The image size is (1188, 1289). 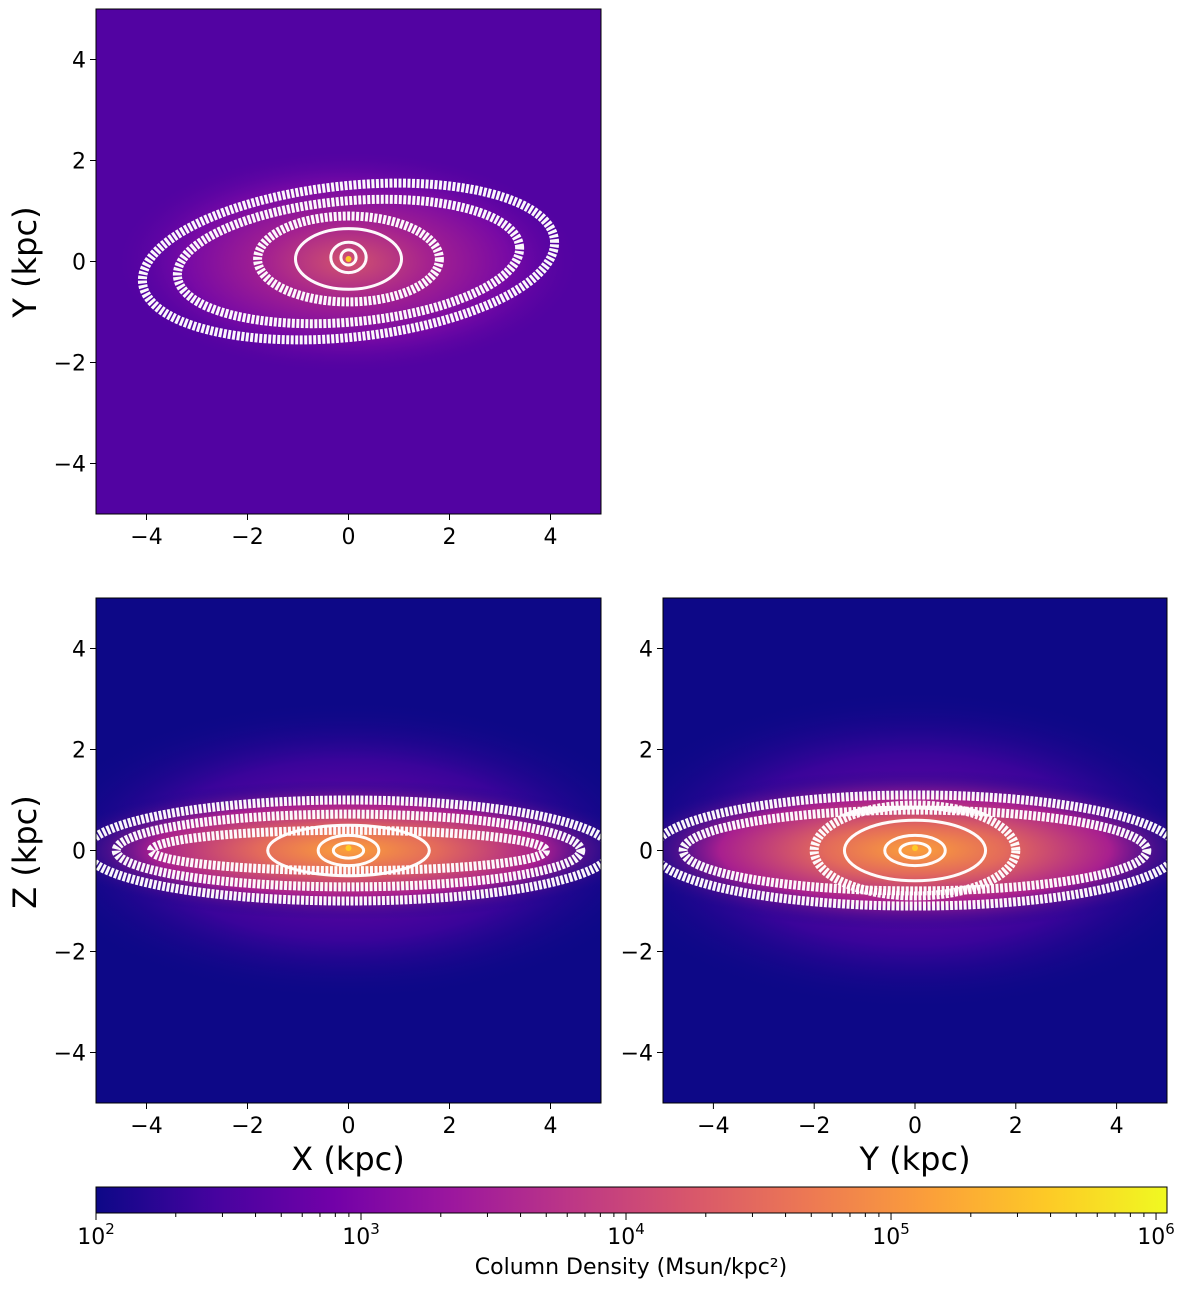 What do you see at coordinates (631, 1267) in the screenshot?
I see `colorbar-label: Column Density (Msun/kpc²)` at bounding box center [631, 1267].